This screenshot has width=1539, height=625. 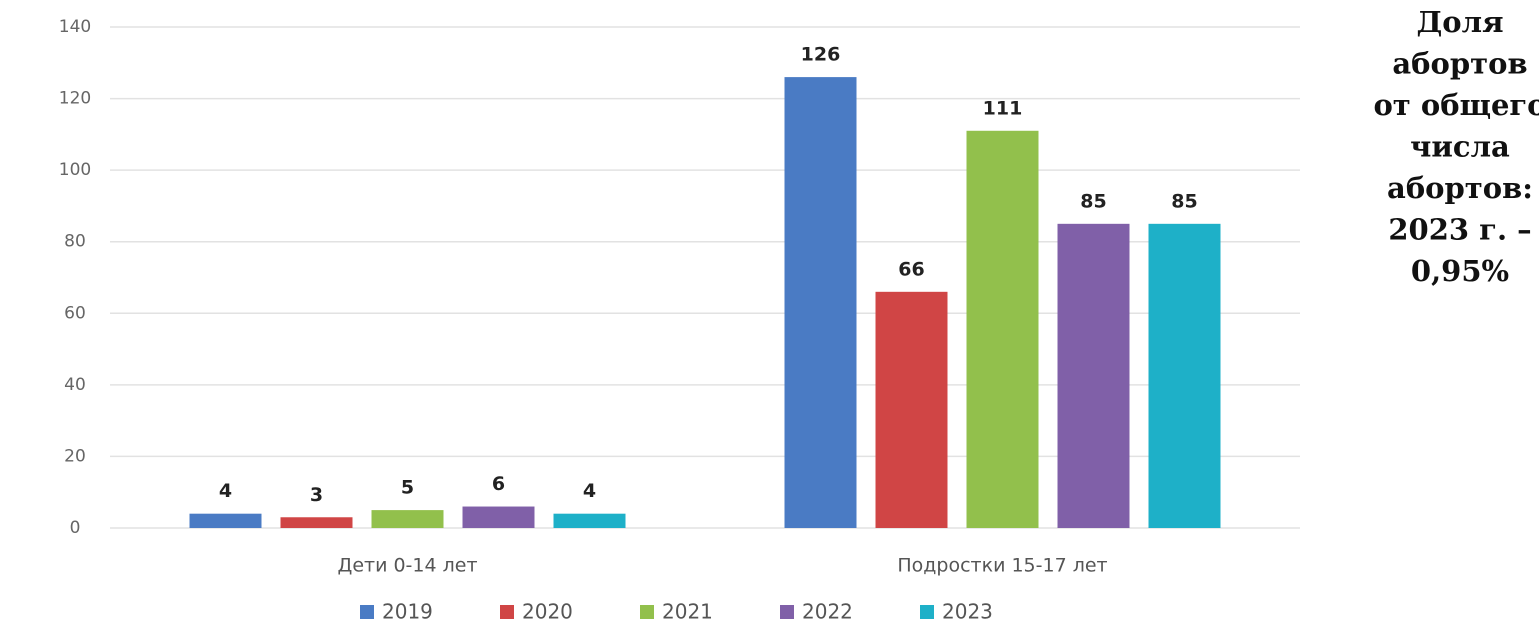 I want to click on legend-label: 2021, so click(x=687, y=612).